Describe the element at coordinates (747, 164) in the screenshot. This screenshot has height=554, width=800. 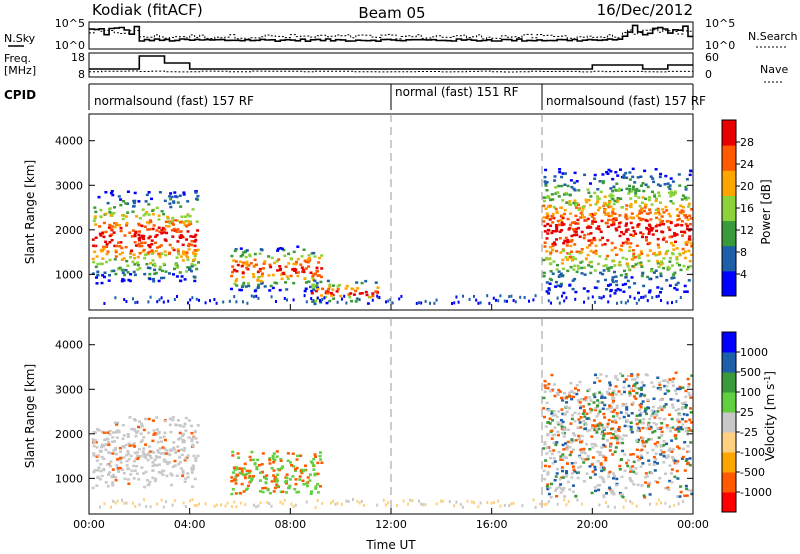
I see `colorbar-tick-label: 24` at that location.